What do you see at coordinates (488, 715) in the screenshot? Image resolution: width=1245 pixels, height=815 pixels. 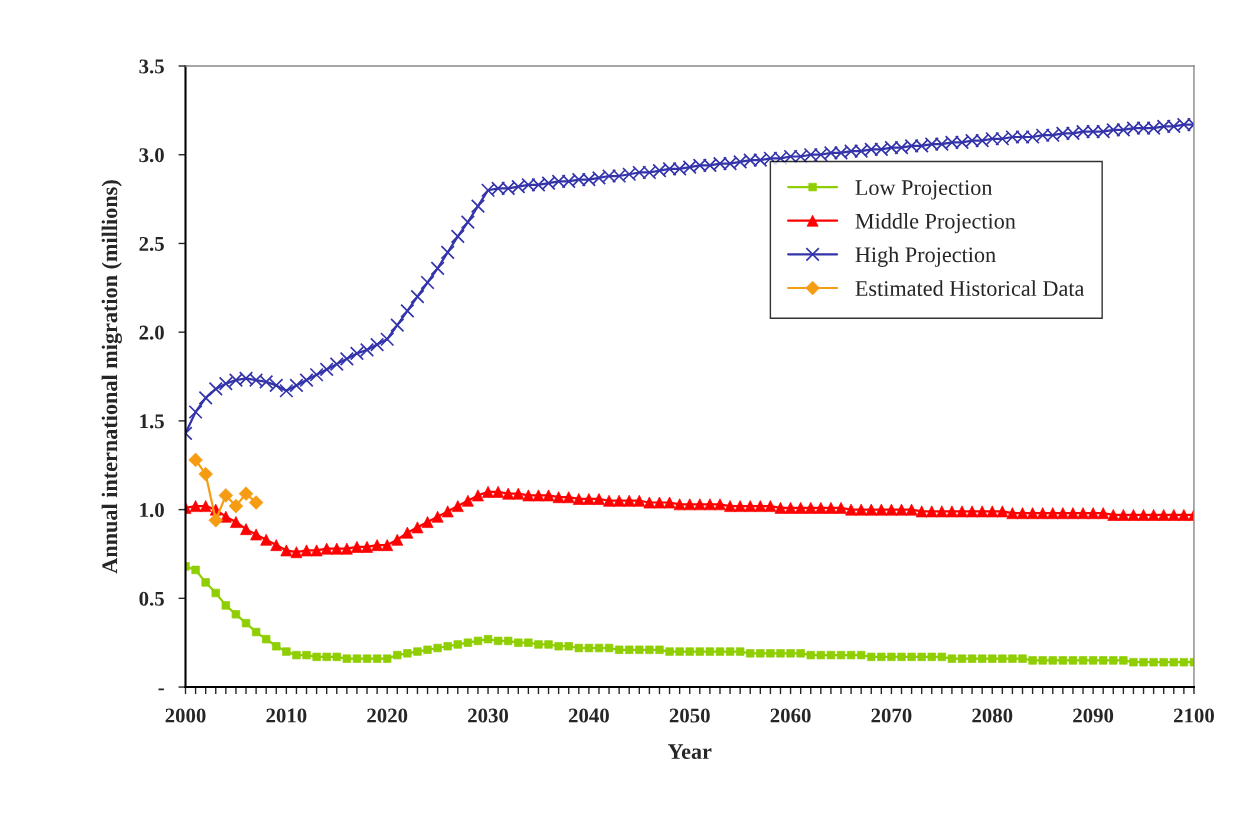 I see `x-tick-label: 2030` at bounding box center [488, 715].